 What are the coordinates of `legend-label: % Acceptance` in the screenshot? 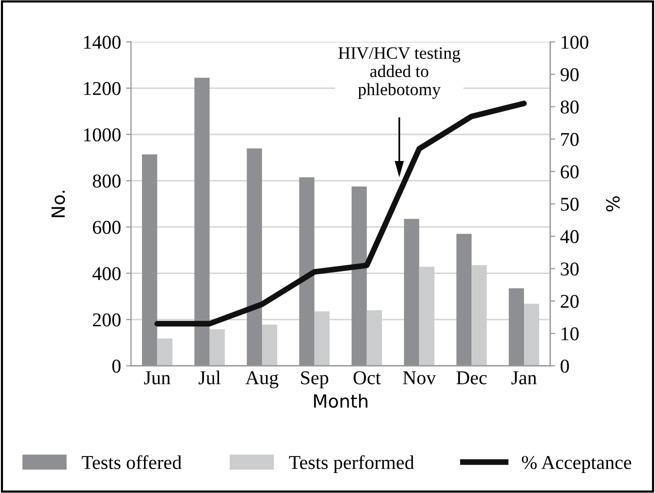 It's located at (577, 465).